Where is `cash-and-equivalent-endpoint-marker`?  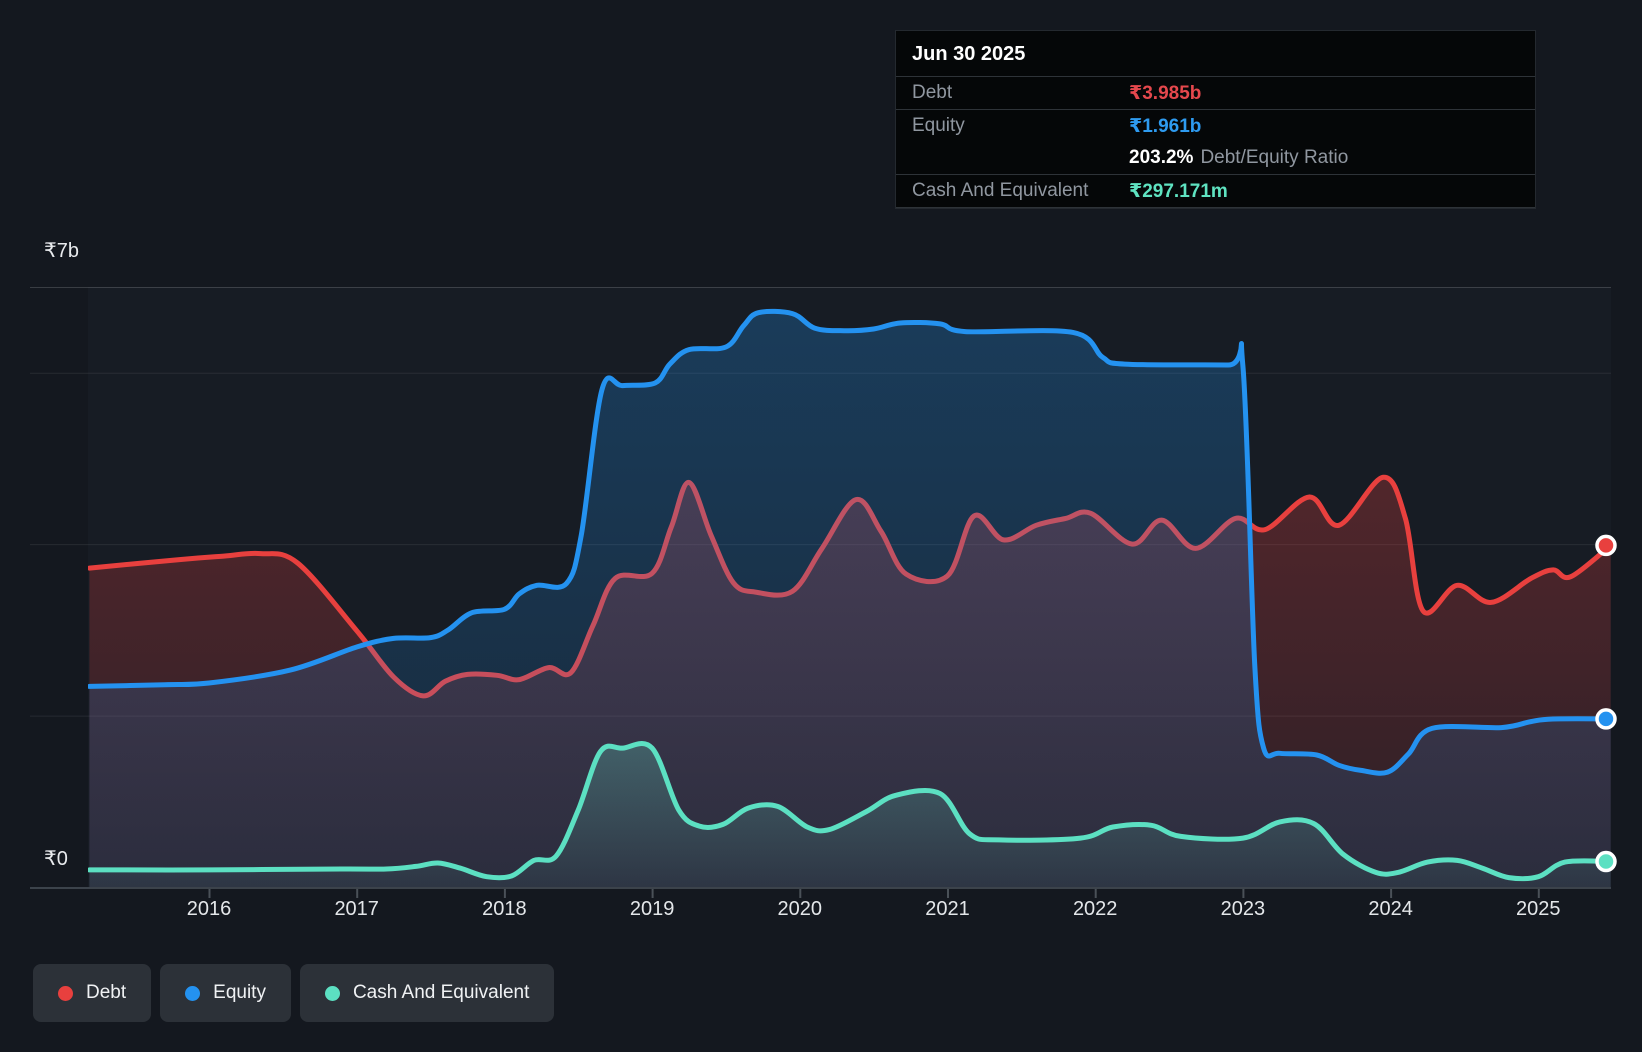
cash-and-equivalent-endpoint-marker is located at coordinates (1606, 861).